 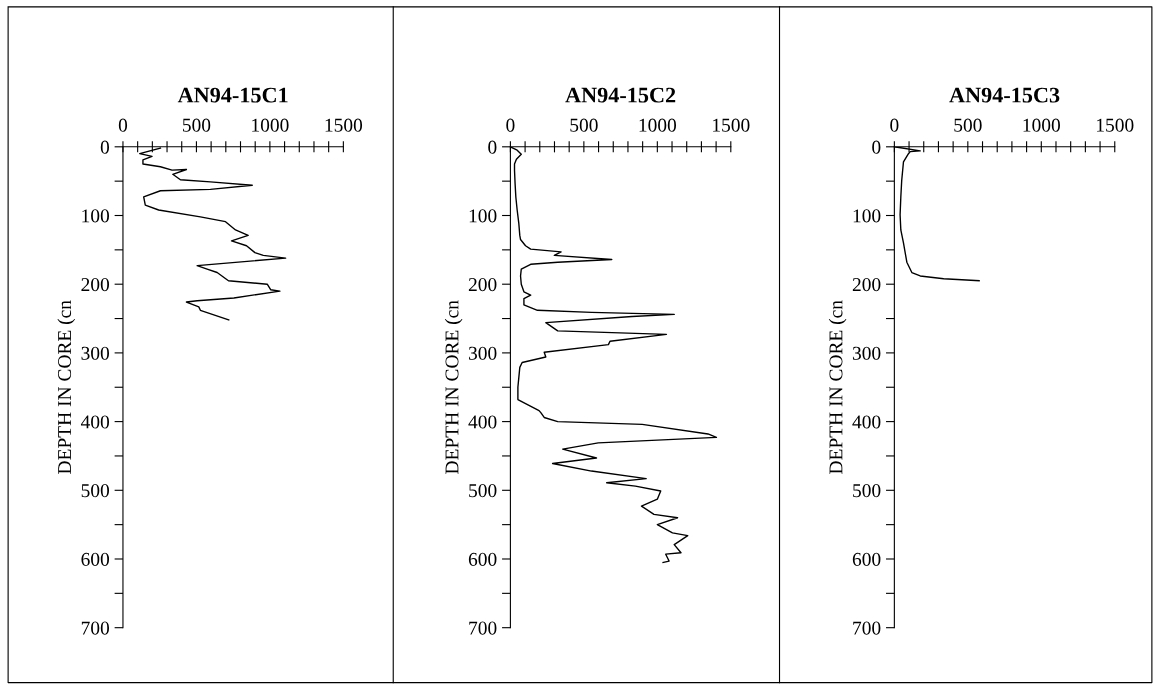 What do you see at coordinates (620, 95) in the screenshot?
I see `chart-title: AN94-15C2` at bounding box center [620, 95].